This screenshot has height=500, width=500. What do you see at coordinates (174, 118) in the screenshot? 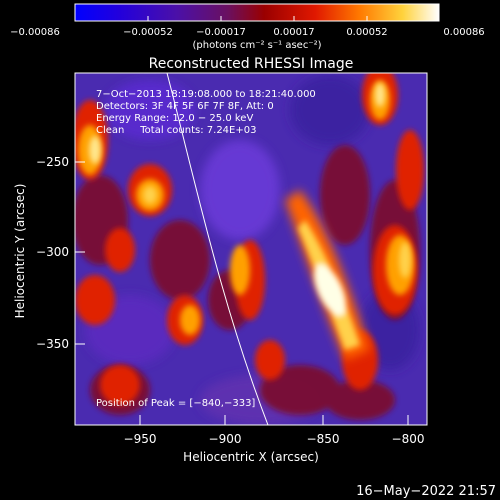
I see `annotation-energy-range: Energy Range: 12.0 − 25.0 keV` at bounding box center [174, 118].